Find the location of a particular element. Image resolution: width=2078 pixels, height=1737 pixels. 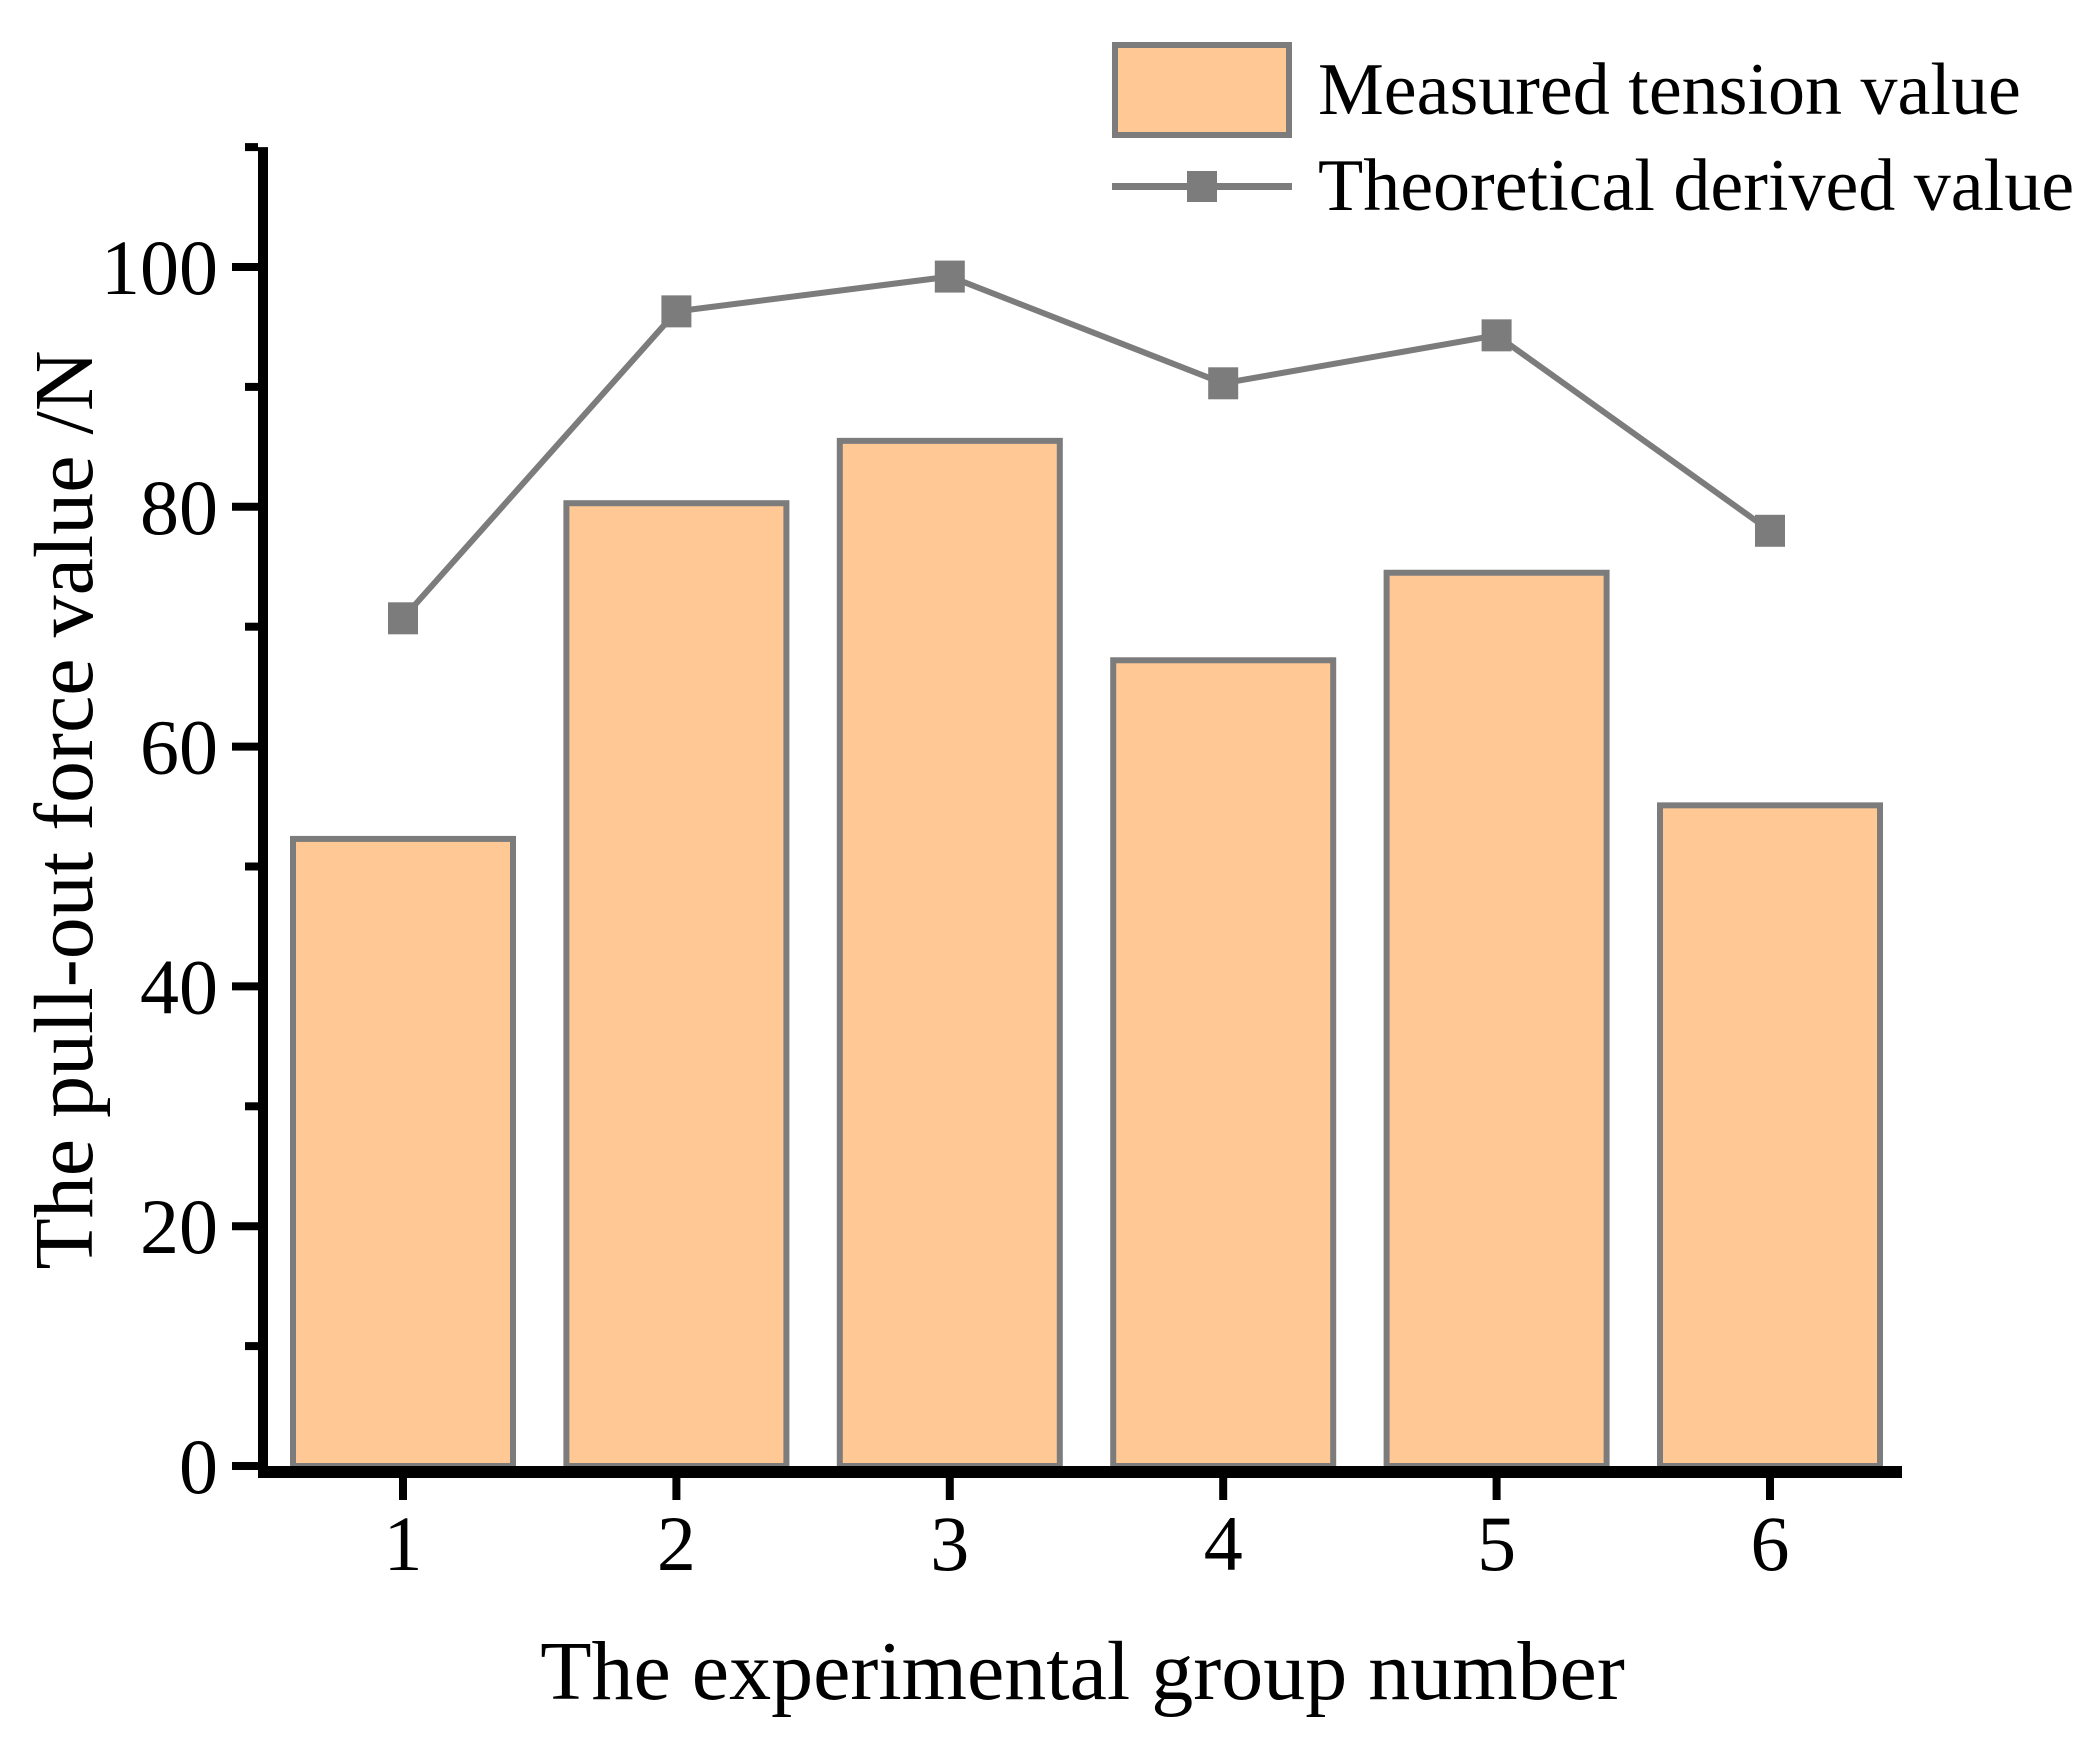

legend-label-measured: Measured tension value is located at coordinates (1669, 90).